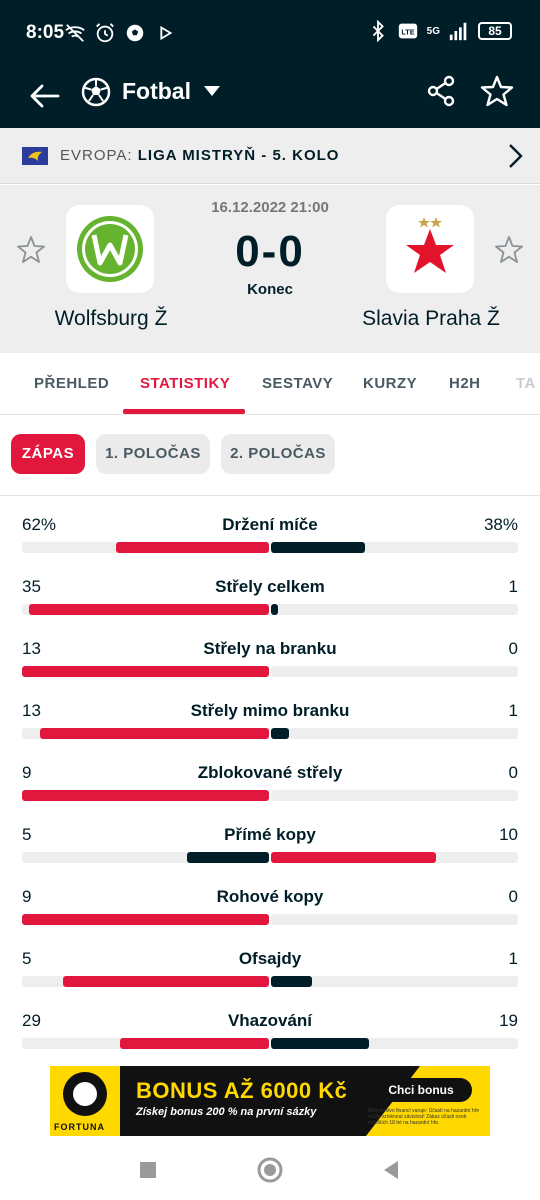 This screenshot has height=1200, width=540. Describe the element at coordinates (72, 383) in the screenshot. I see `tab-prehled: PŘEHLED` at that location.